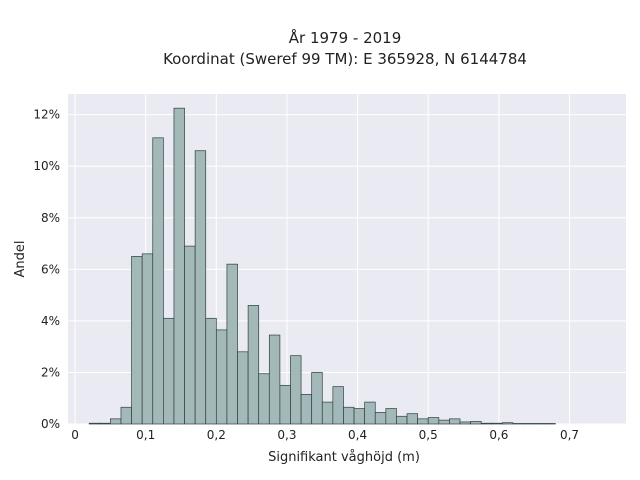  I want to click on x-tick-label: 0,1, so click(145, 435).